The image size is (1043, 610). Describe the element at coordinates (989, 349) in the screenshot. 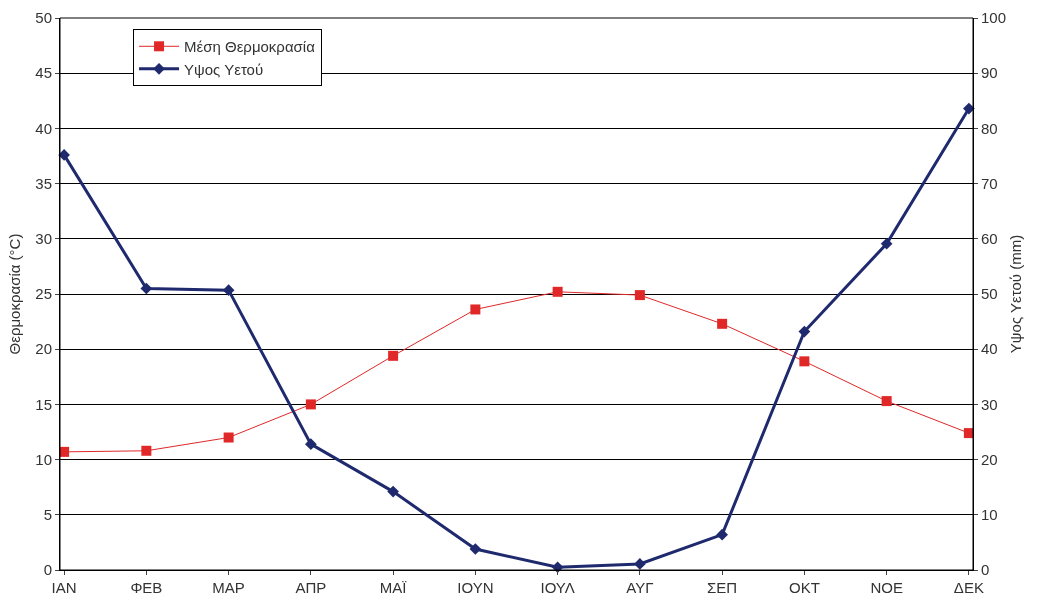

I see `y2-tick-label: 40` at that location.